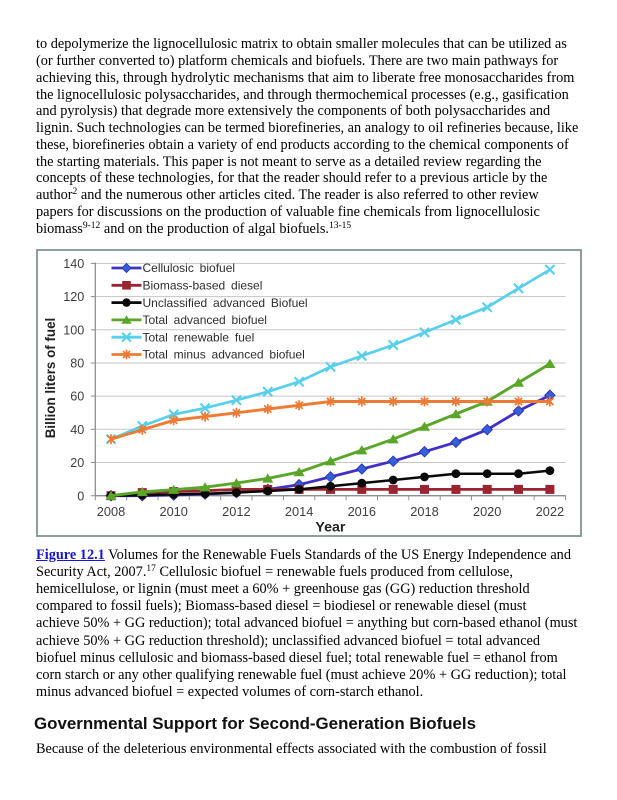  I want to click on svg-text: 2014, so click(299, 511).